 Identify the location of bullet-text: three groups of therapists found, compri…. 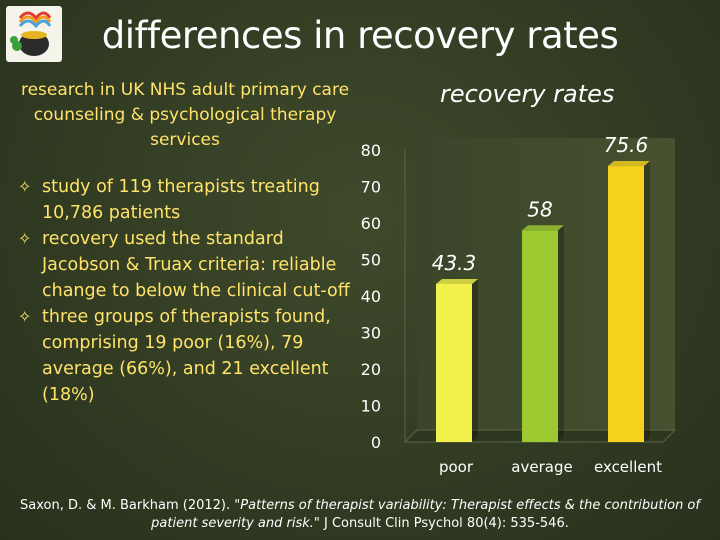
(186, 356).